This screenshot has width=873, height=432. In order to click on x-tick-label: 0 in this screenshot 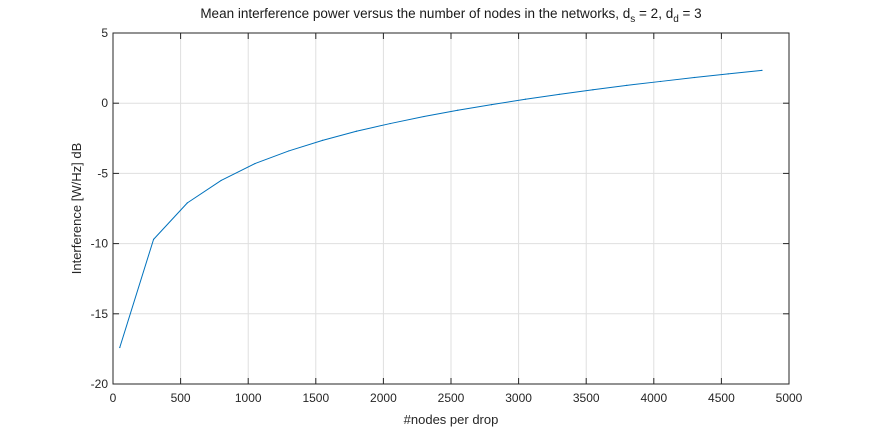, I will do `click(113, 398)`.